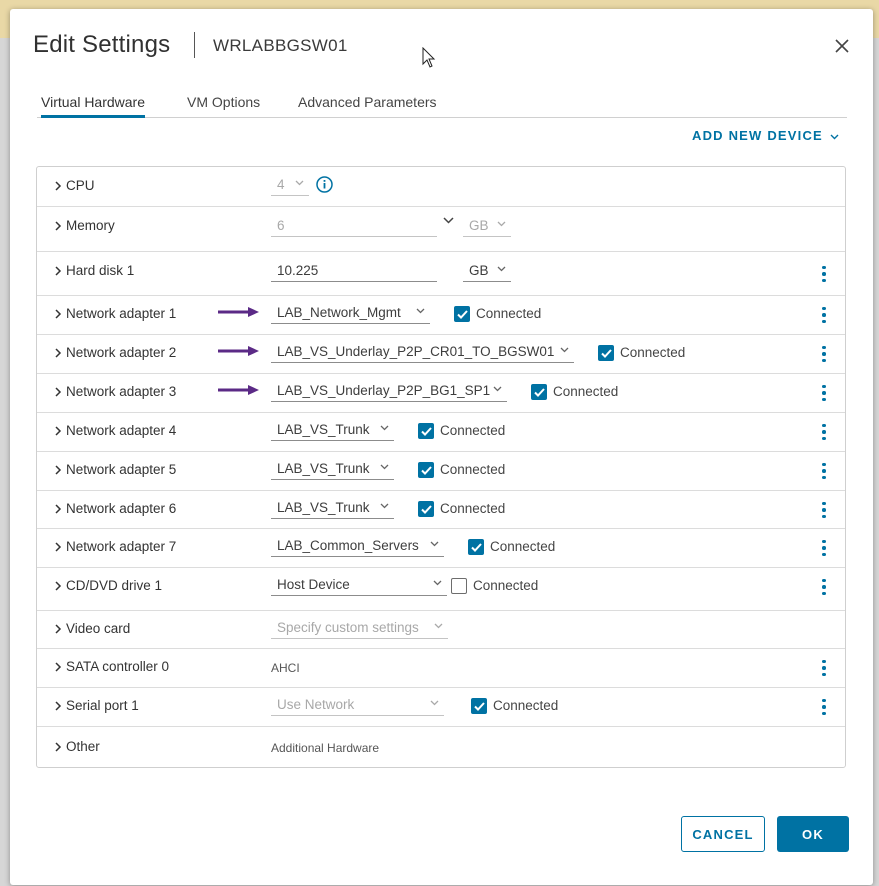 This screenshot has width=879, height=886. I want to click on network-adapter-7-select: LAB_Common_Servers, so click(357, 546).